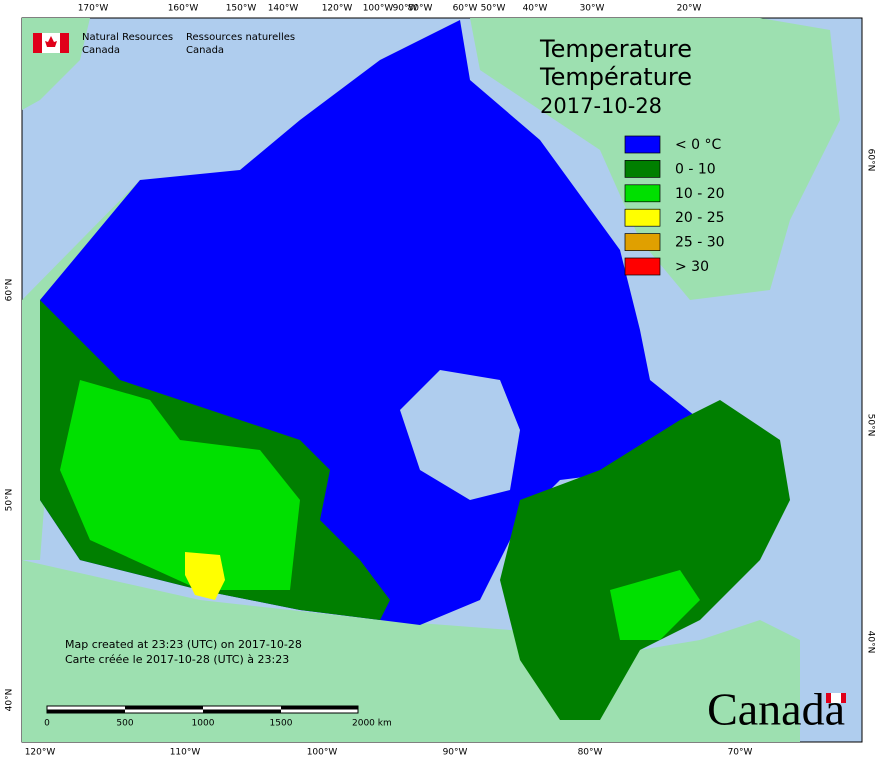  What do you see at coordinates (372, 724) in the screenshot?
I see `scale-label: 2000 km` at bounding box center [372, 724].